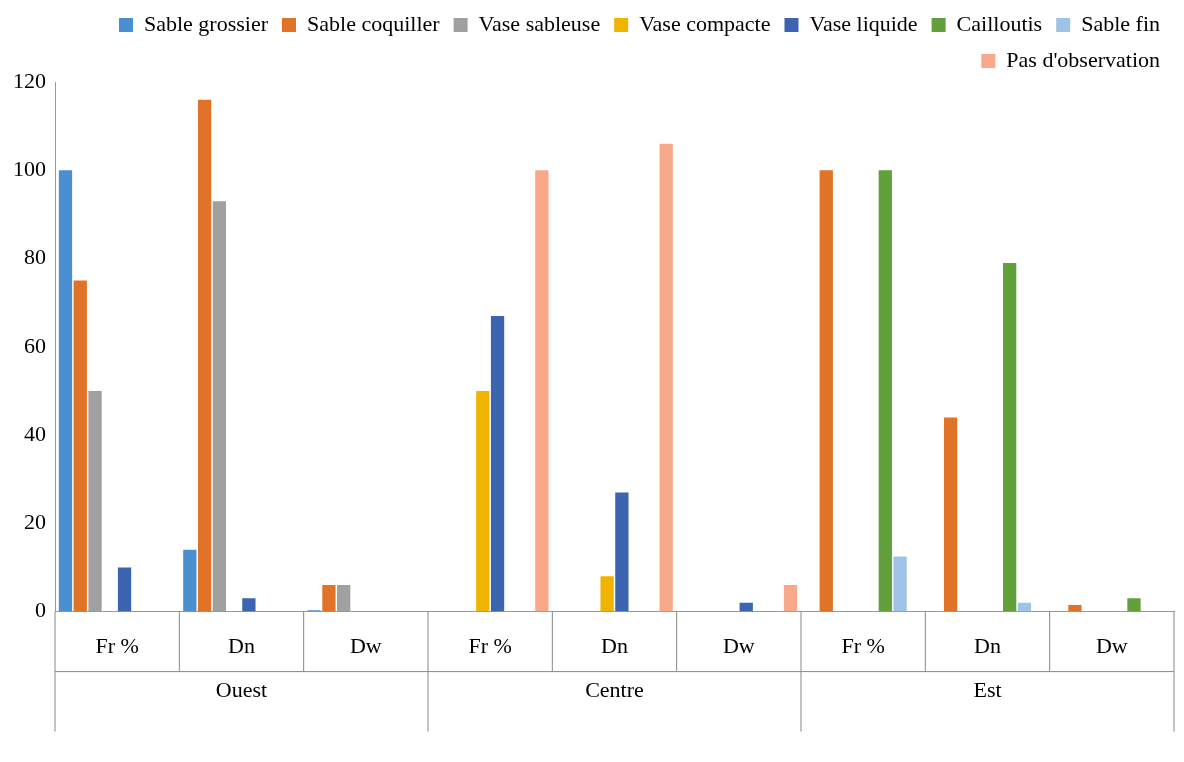 The width and height of the screenshot is (1184, 762). What do you see at coordinates (29, 80) in the screenshot?
I see `y-tick-label: 120` at bounding box center [29, 80].